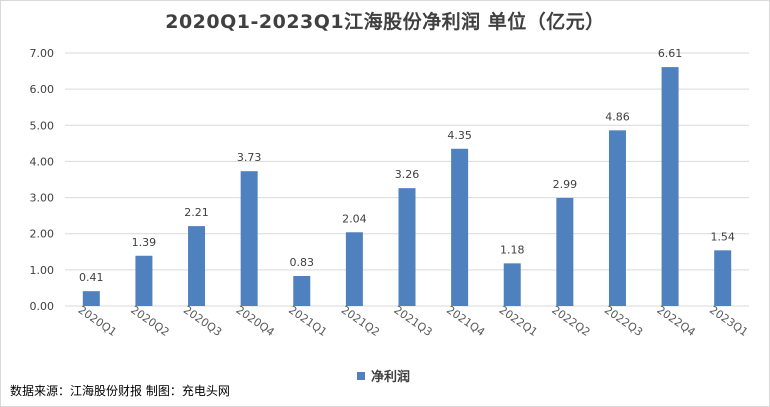  What do you see at coordinates (354, 218) in the screenshot?
I see `data-label: 2.04` at bounding box center [354, 218].